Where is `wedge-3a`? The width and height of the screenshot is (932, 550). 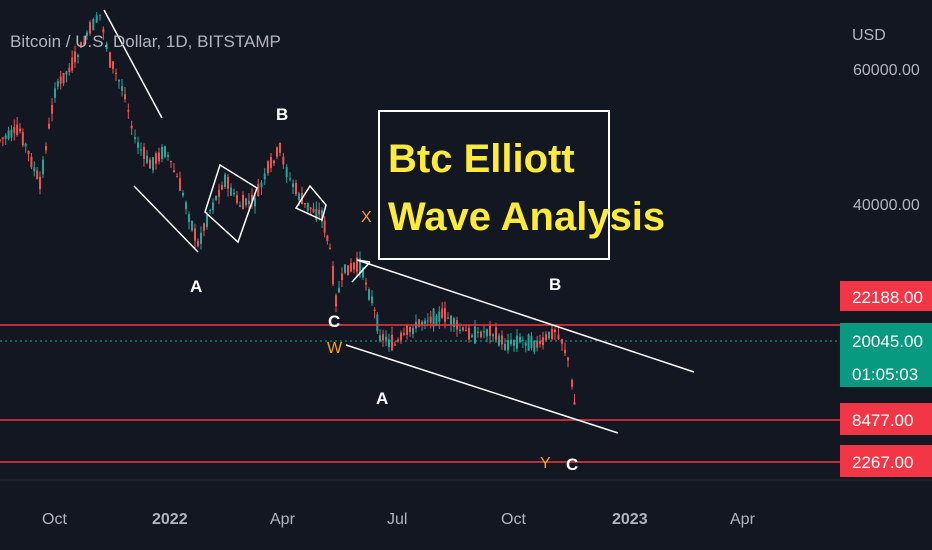
wedge-3a is located at coordinates (361, 272).